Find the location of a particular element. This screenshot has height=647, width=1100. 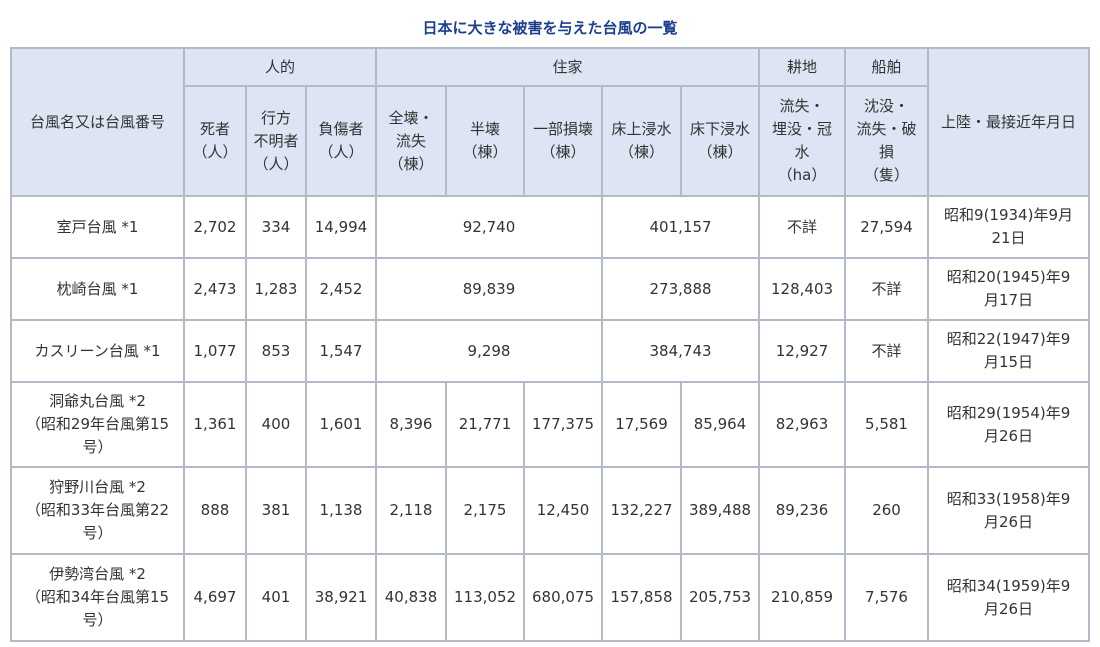

flood-combined-cell: 401,157 is located at coordinates (681, 227).